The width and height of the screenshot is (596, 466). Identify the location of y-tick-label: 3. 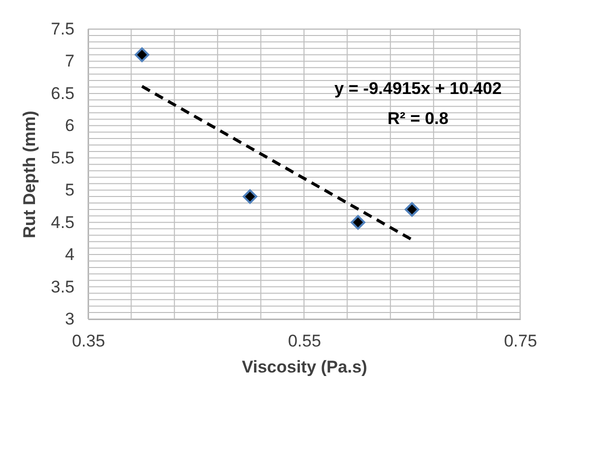
(69, 319).